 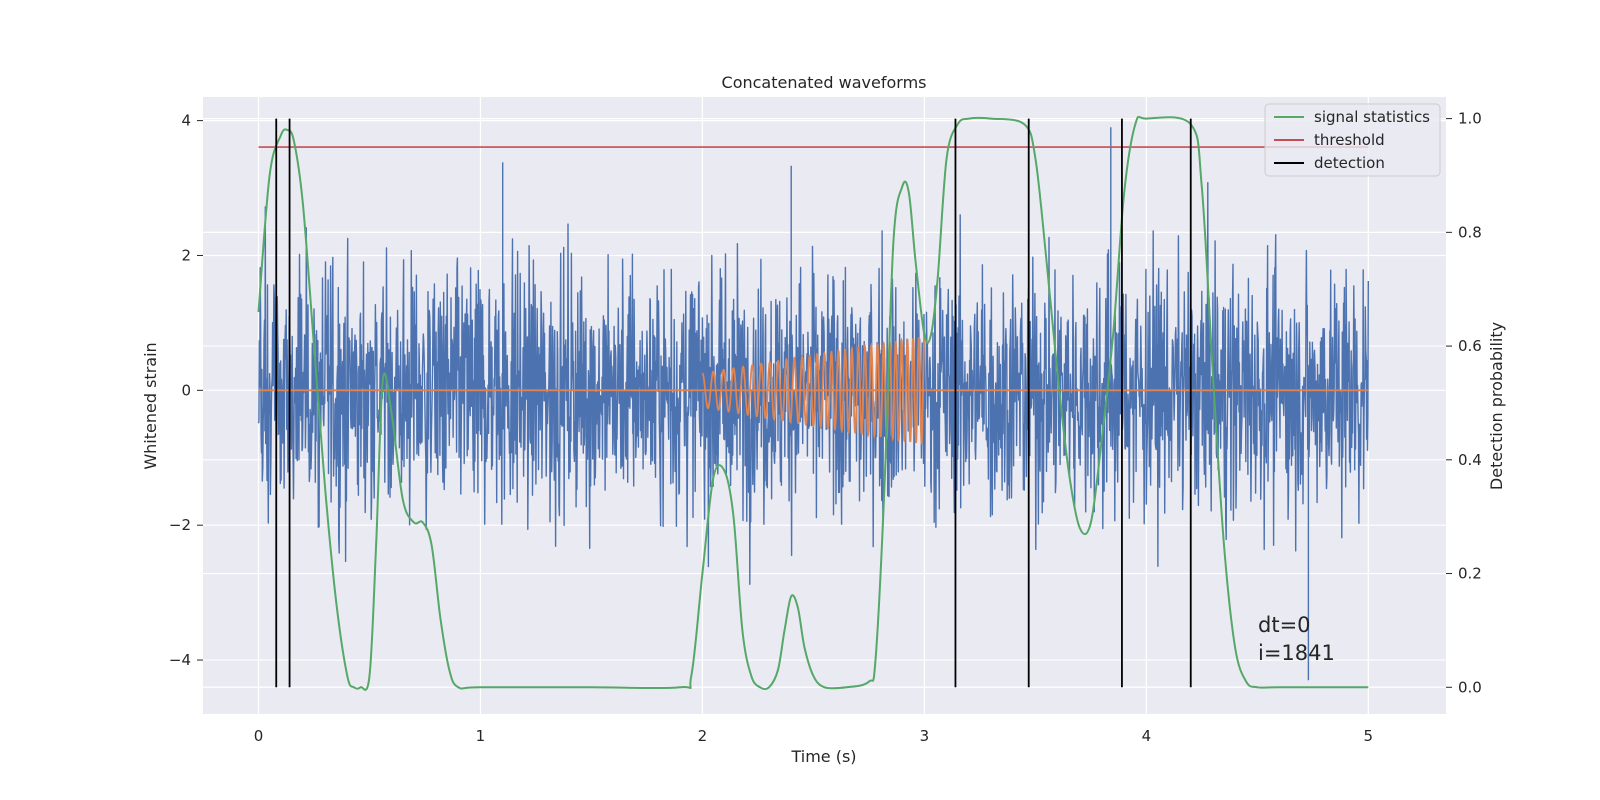 I want to click on y-left-tick-label: 0, so click(x=186, y=390).